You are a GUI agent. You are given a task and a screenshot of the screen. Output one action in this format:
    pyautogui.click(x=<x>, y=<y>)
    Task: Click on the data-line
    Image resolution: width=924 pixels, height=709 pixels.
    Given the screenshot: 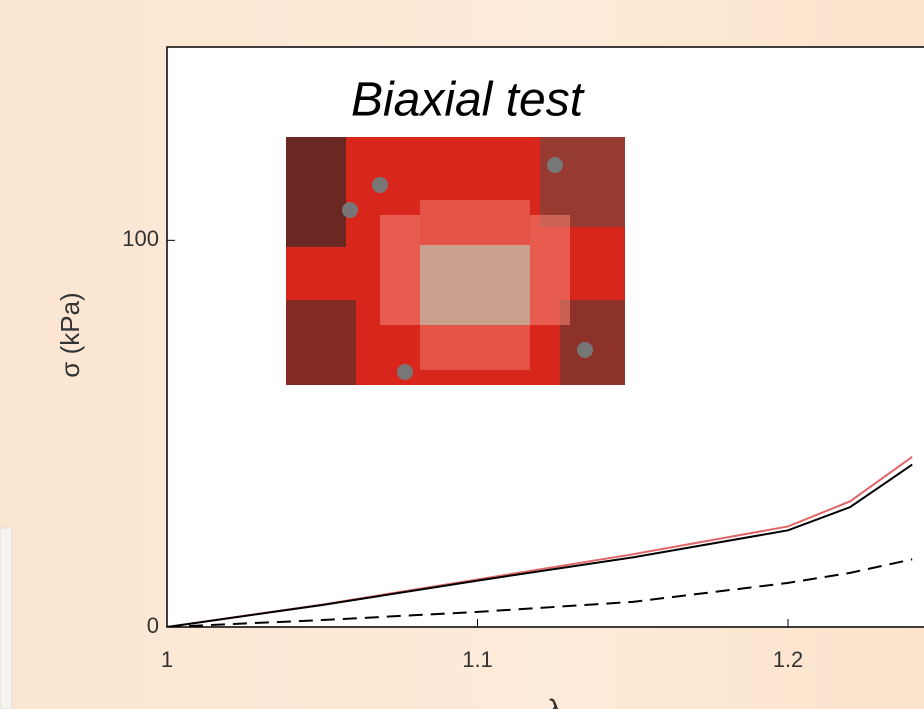 What is the action you would take?
    pyautogui.click(x=540, y=592)
    